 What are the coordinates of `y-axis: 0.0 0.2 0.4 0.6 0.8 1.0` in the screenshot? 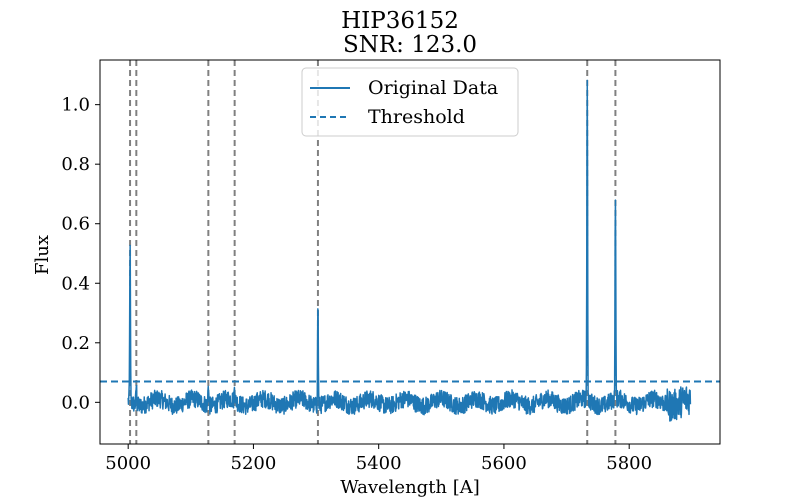 It's located at (80, 254).